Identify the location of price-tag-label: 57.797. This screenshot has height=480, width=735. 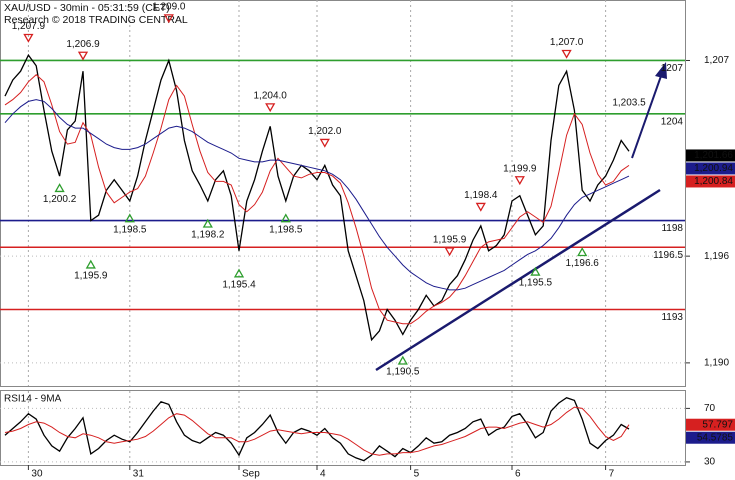
(717, 424).